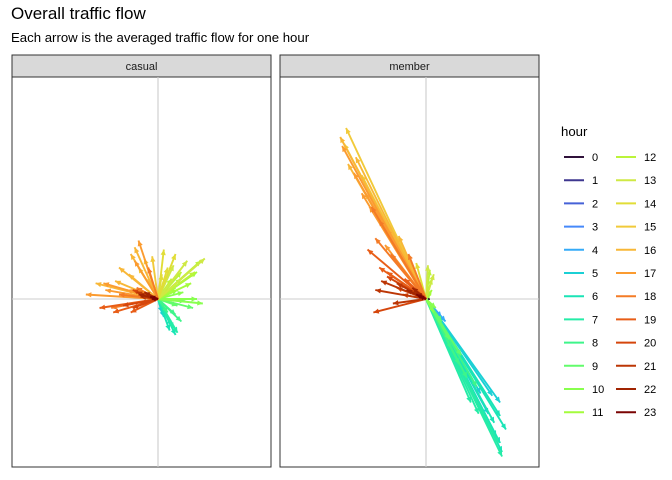 This screenshot has height=480, width=672. What do you see at coordinates (650, 228) in the screenshot?
I see `legend-label-hour-15: 15` at bounding box center [650, 228].